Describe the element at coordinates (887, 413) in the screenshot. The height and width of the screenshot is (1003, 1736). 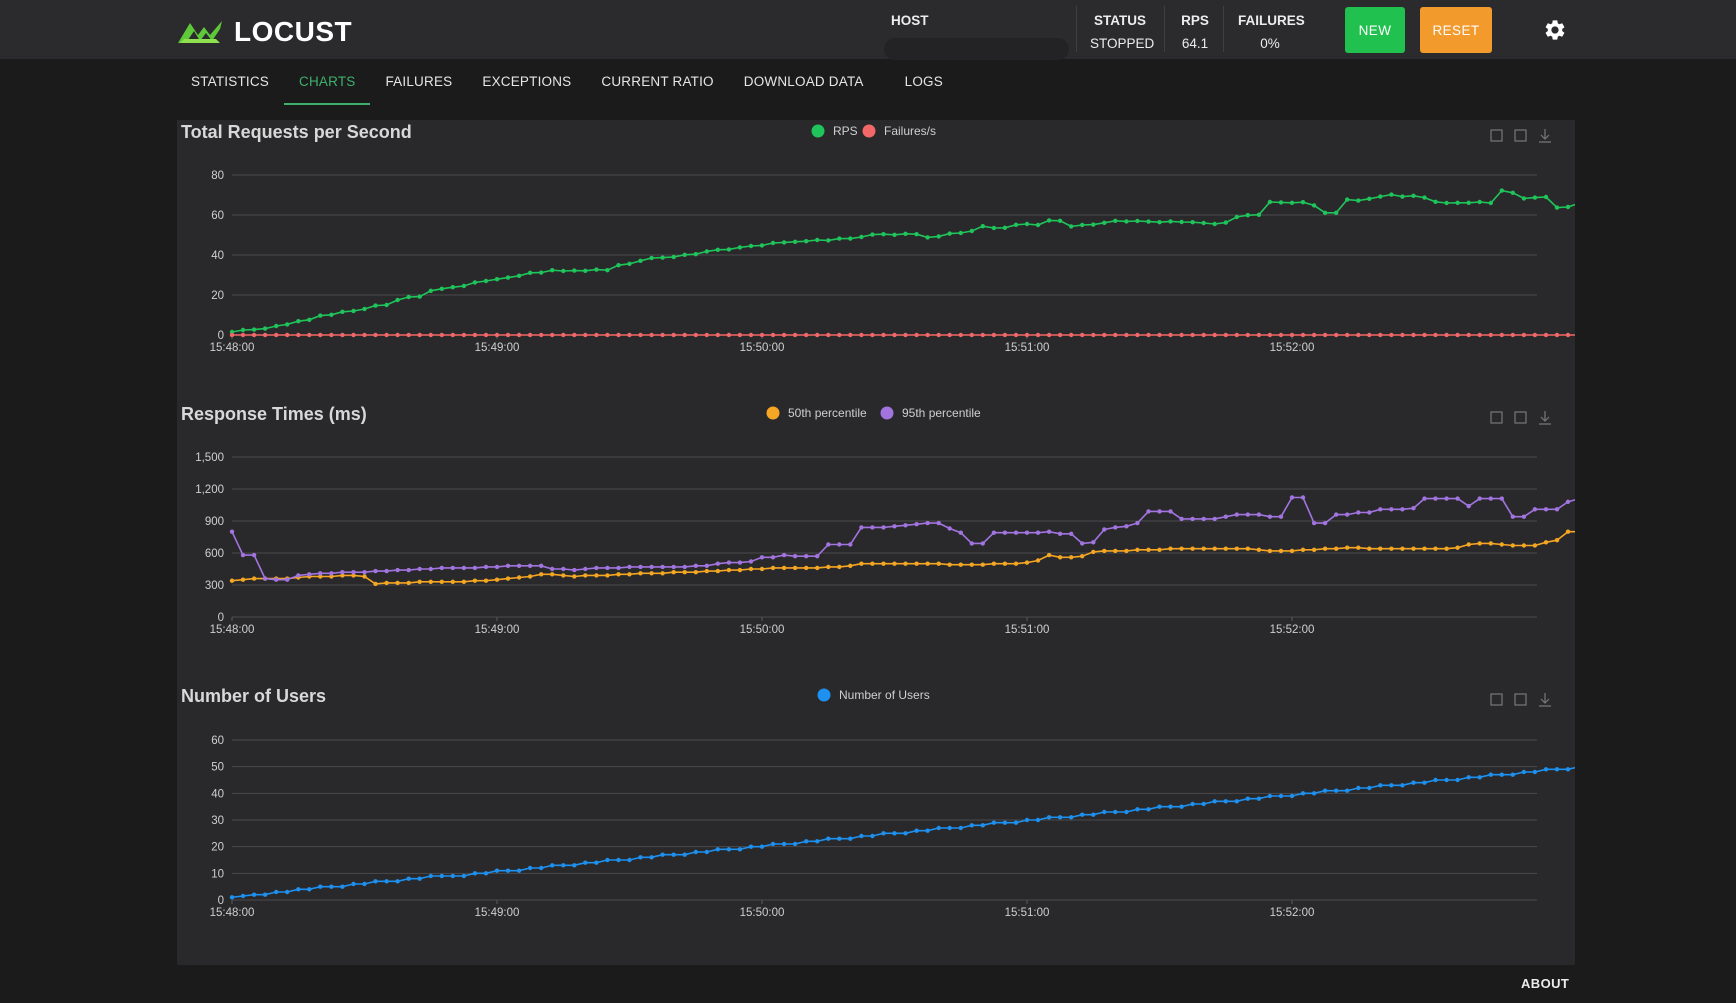
I see `legend-marker` at that location.